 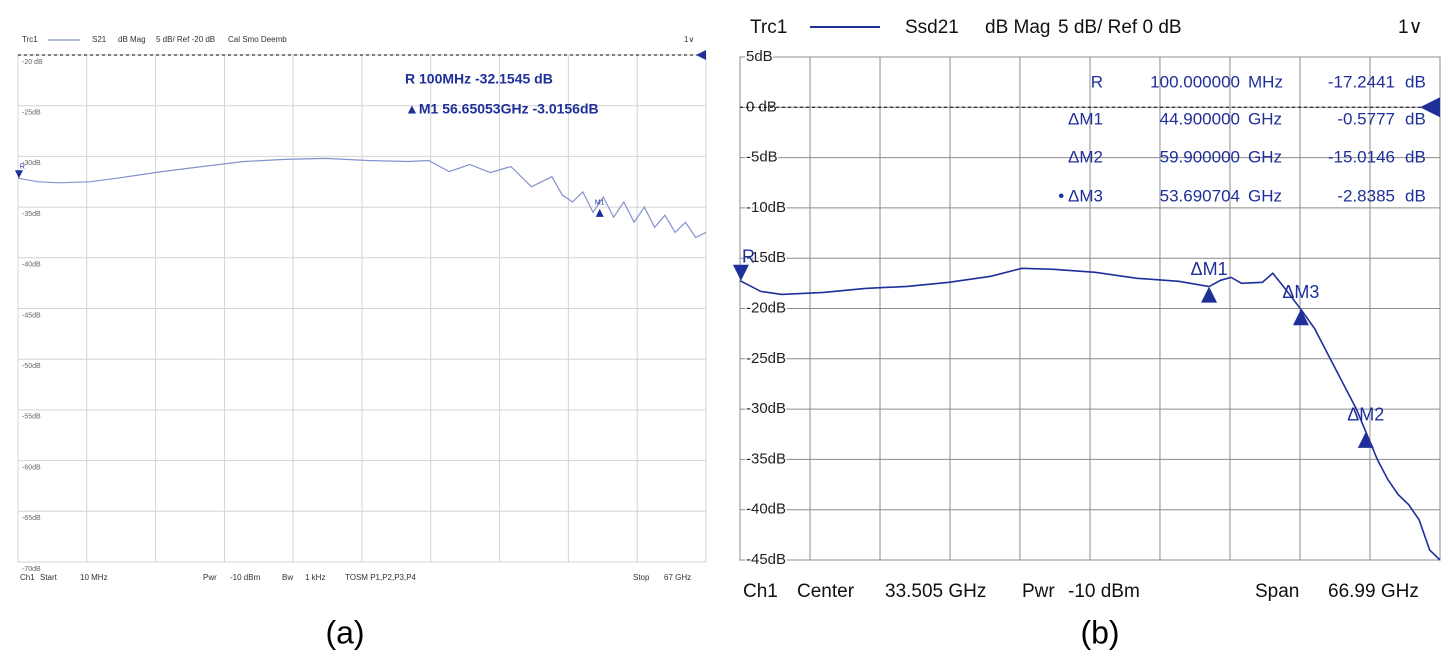 I want to click on marker-readout: -15.0146, so click(x=1361, y=156).